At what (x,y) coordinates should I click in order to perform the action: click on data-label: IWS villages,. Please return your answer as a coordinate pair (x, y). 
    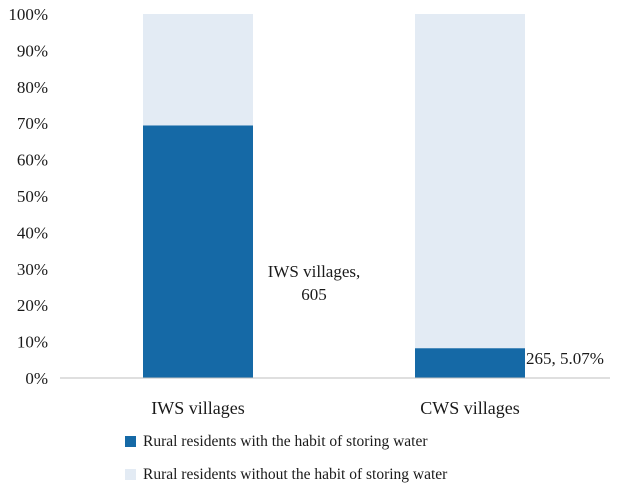
    Looking at the image, I should click on (314, 271).